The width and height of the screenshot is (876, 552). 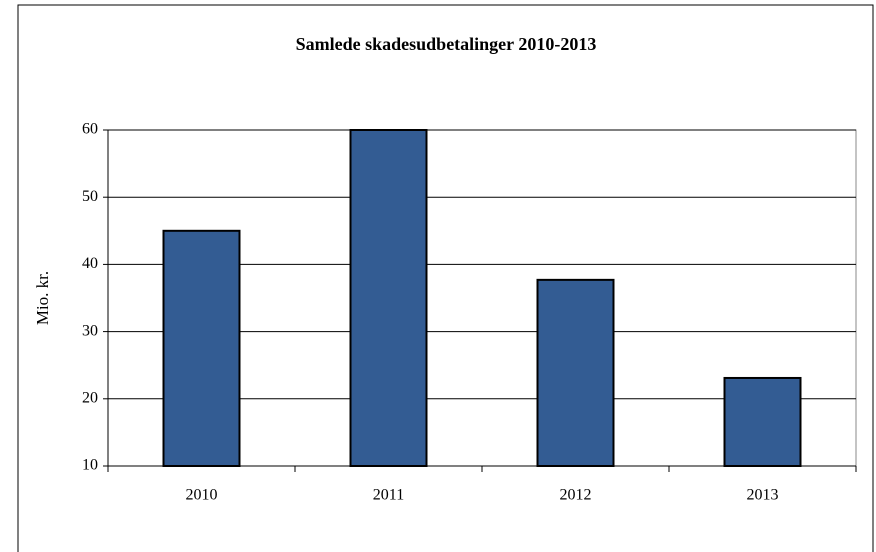 What do you see at coordinates (90, 465) in the screenshot?
I see `y-tick-label: 10` at bounding box center [90, 465].